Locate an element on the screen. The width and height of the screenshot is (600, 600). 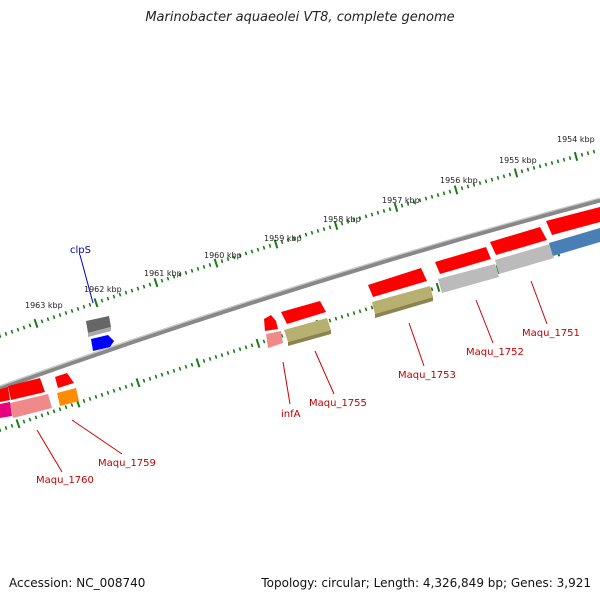
gene-label-maqu1755: Maqu_1755 is located at coordinates (338, 403).